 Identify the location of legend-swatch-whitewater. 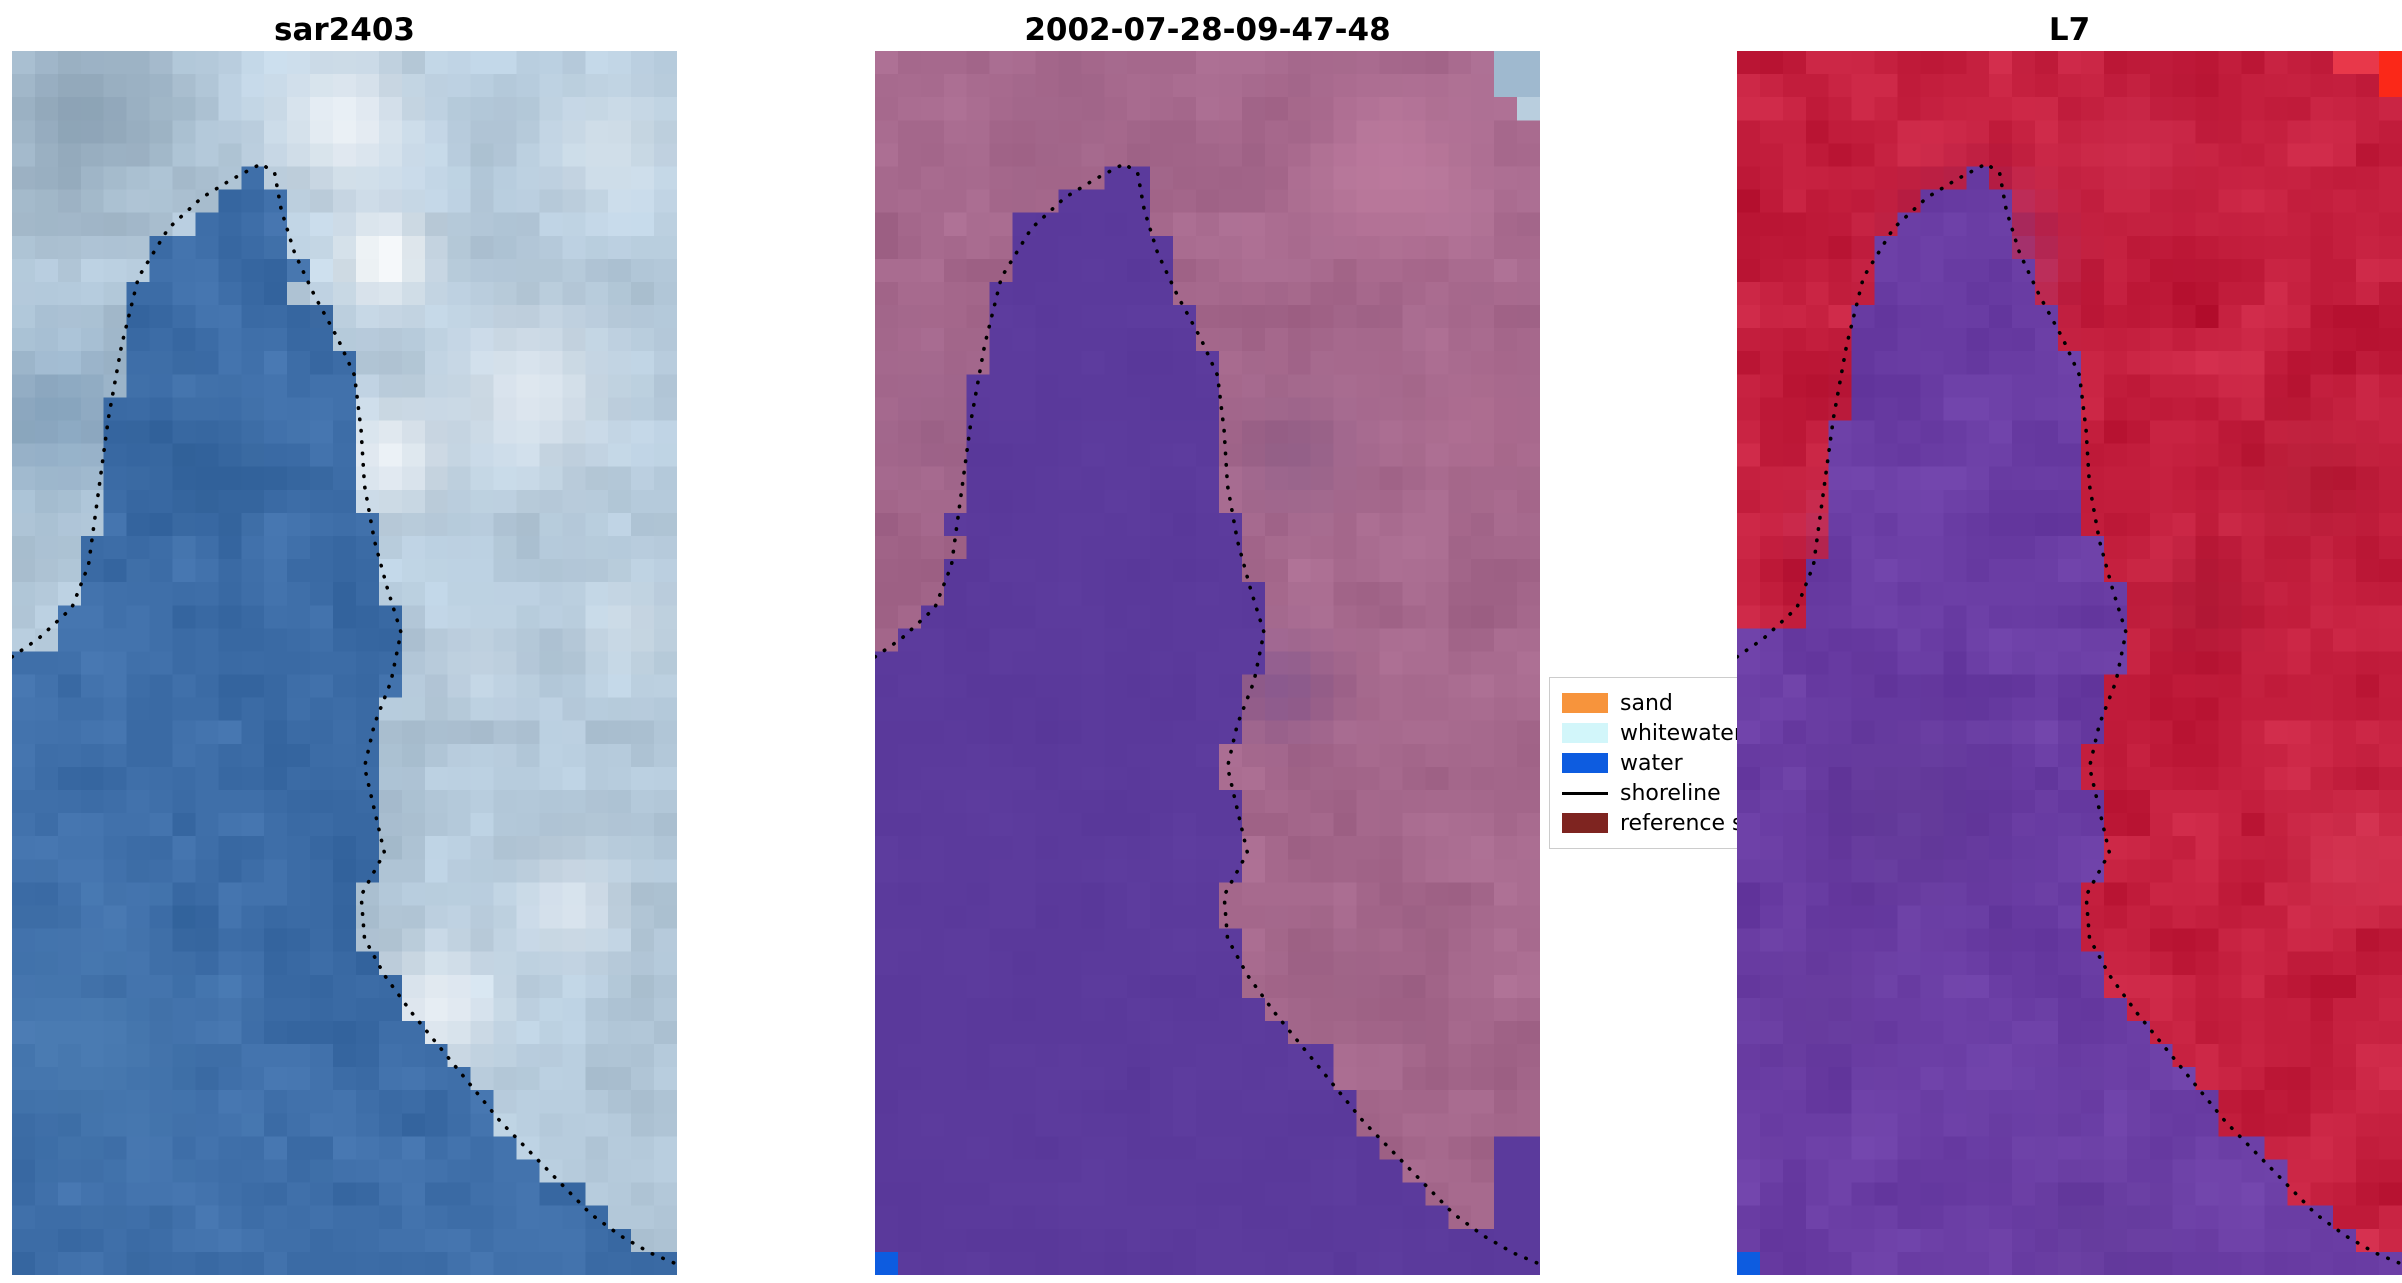
(1585, 733).